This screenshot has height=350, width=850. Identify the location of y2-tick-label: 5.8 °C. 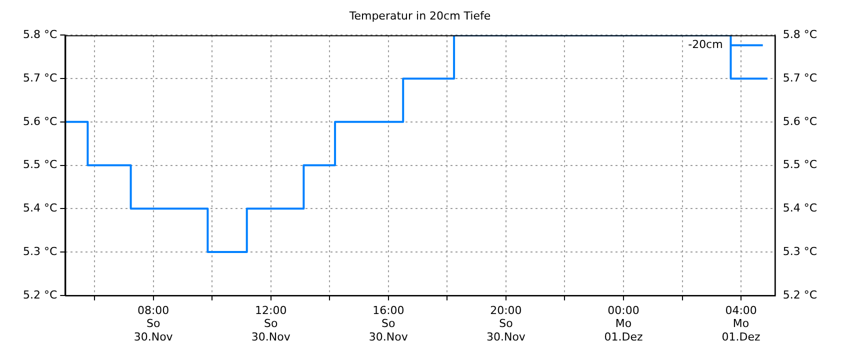
(800, 35).